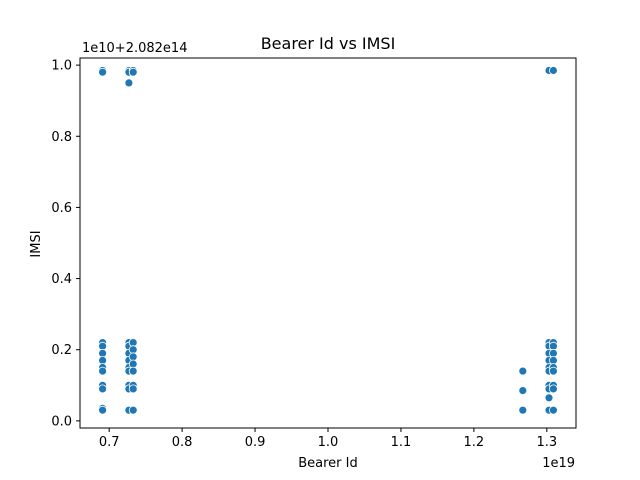  What do you see at coordinates (61, 66) in the screenshot?
I see `y-tick-label: 1.0` at bounding box center [61, 66].